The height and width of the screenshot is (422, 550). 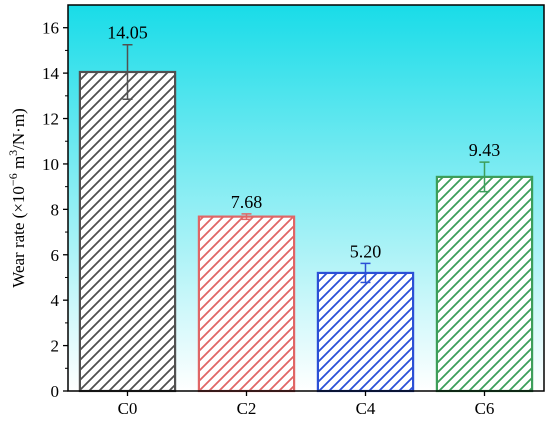 What do you see at coordinates (484, 284) in the screenshot?
I see `bar-c6` at bounding box center [484, 284].